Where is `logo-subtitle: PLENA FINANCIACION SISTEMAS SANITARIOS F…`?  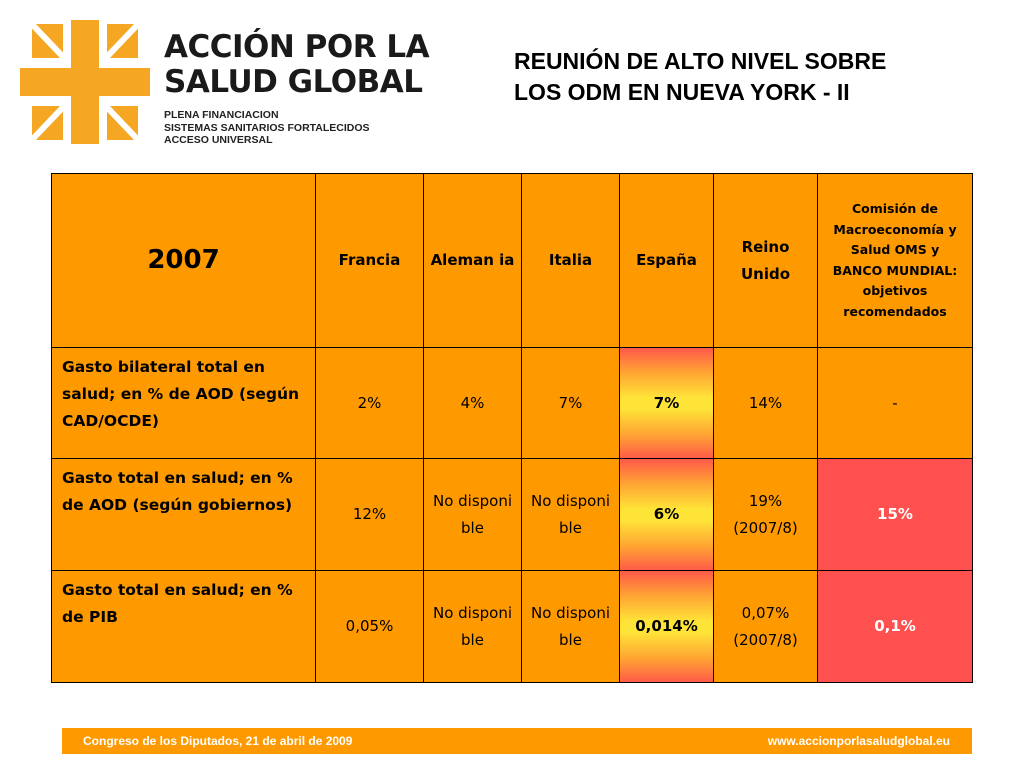
logo-subtitle: PLENA FINANCIACION SISTEMAS SANITARIOS F… is located at coordinates (267, 128).